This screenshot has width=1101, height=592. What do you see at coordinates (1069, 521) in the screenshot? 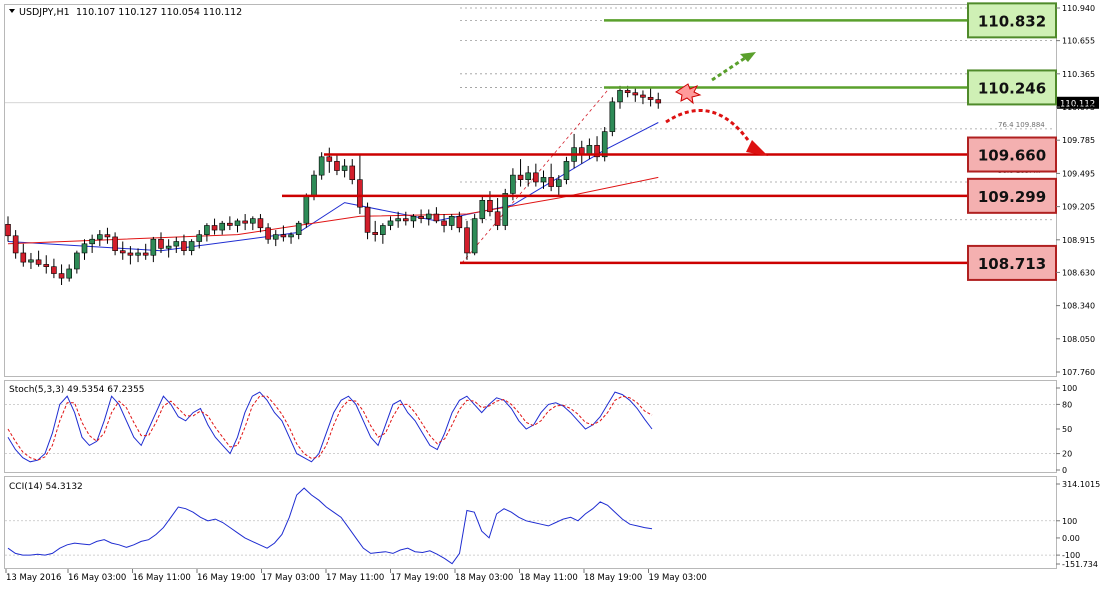
I see `cci-tick-label: 100` at bounding box center [1069, 521].